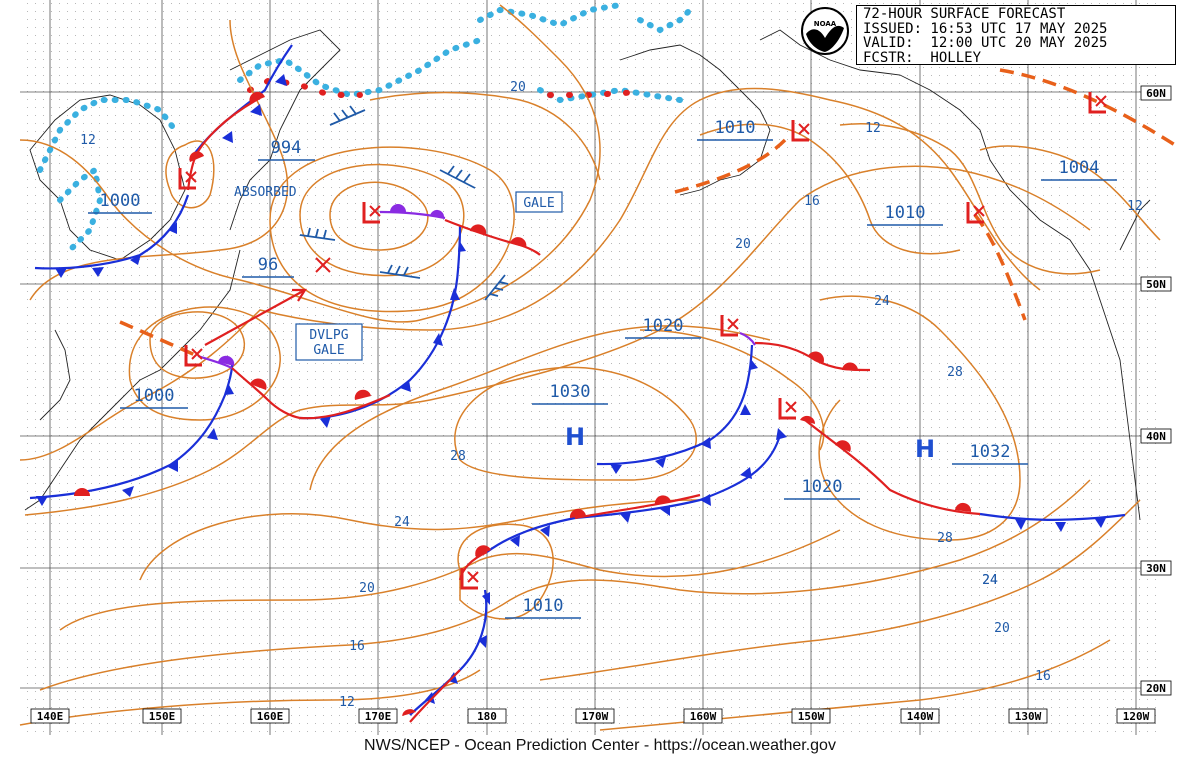 This screenshot has width=1200, height=764. I want to click on lat-label: 50N, so click(1156, 284).